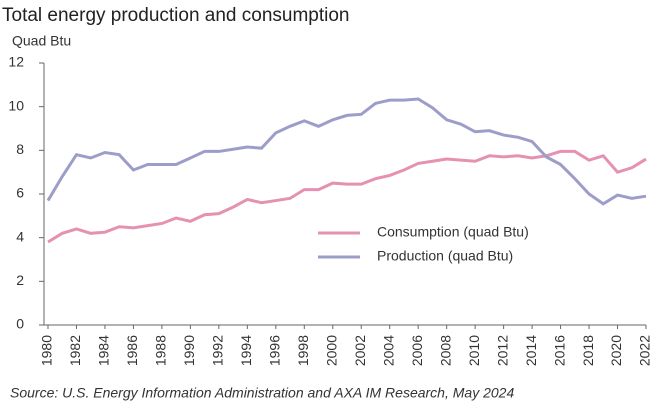 Image resolution: width=652 pixels, height=407 pixels. Describe the element at coordinates (331, 350) in the screenshot. I see `x-tick-label: 2000` at that location.